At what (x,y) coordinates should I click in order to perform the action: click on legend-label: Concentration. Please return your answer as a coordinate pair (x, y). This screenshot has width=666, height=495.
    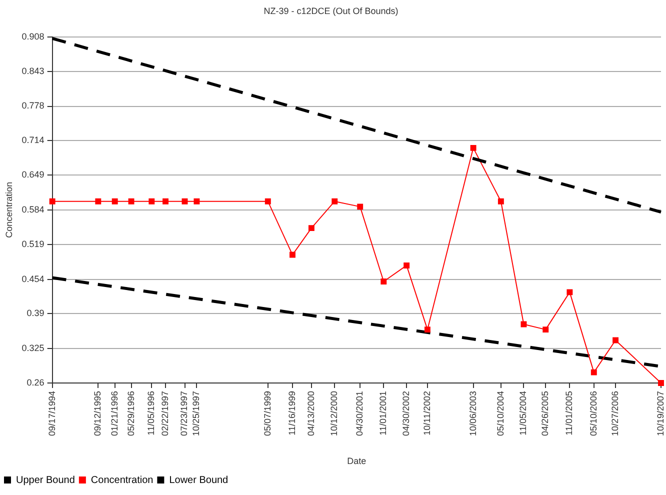
    Looking at the image, I should click on (122, 480).